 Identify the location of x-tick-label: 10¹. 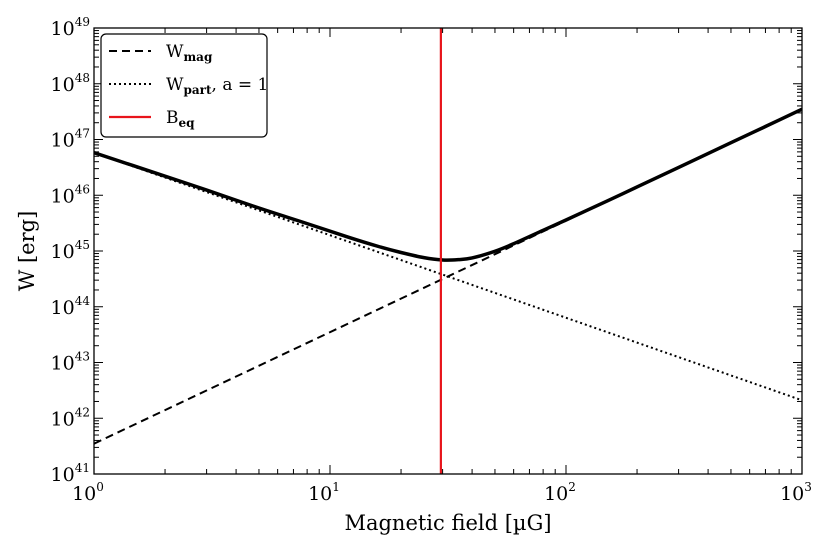
(324, 492).